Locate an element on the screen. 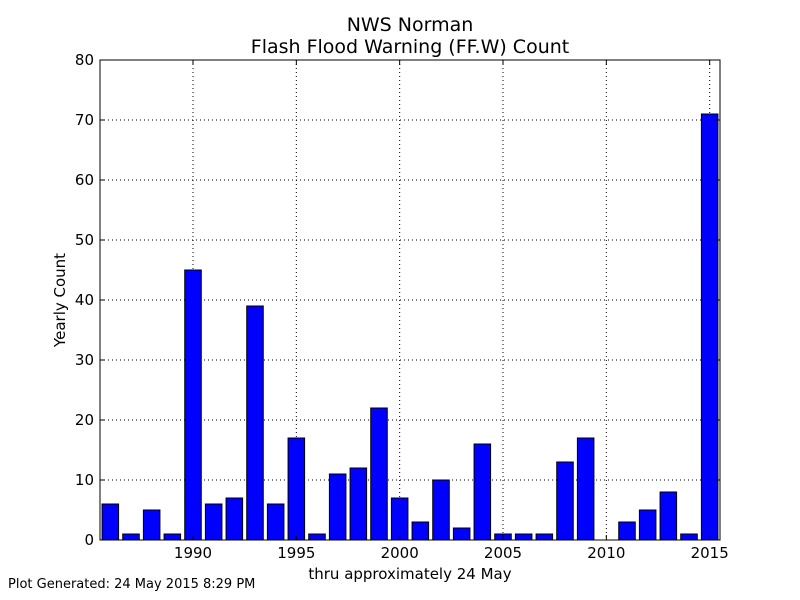 The image size is (800, 600). bar-2008 is located at coordinates (565, 501).